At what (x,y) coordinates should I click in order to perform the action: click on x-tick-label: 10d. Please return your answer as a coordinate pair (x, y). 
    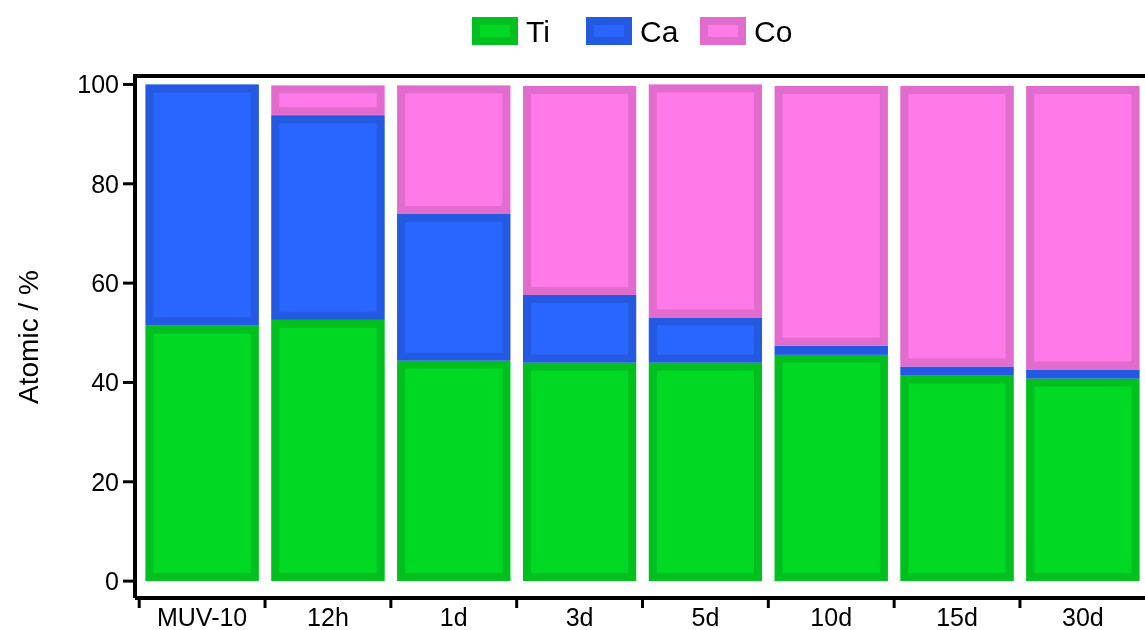
    Looking at the image, I should click on (831, 616).